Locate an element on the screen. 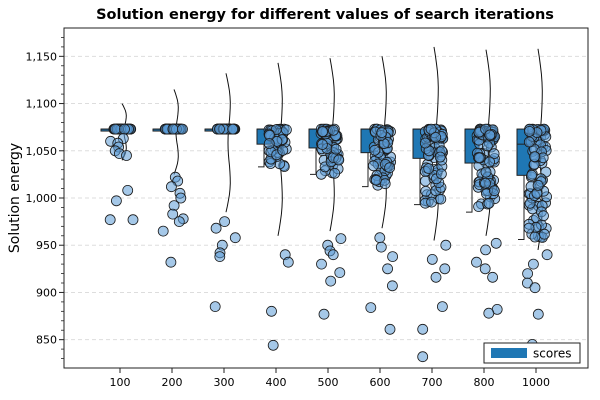 This screenshot has height=400, width=600. y-tick-label-850: 850 is located at coordinates (46, 340).